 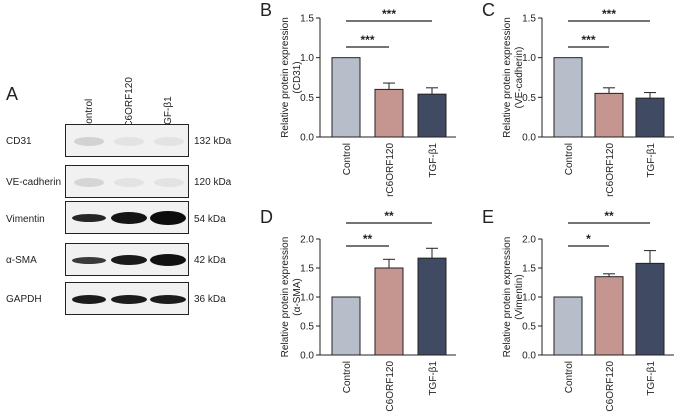 I want to click on y-axis-label-line2: (VE-cadherin), so click(x=519, y=78).